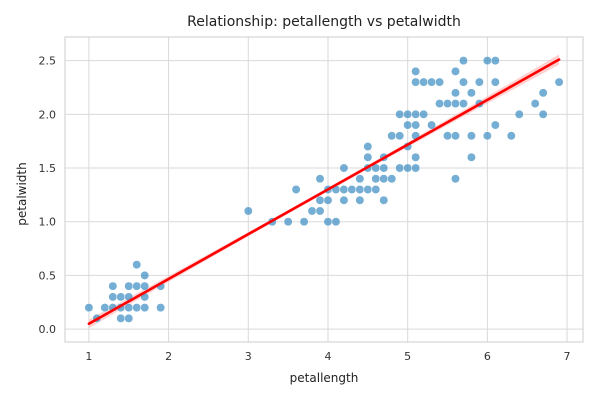 The height and width of the screenshot is (400, 600). Describe the element at coordinates (567, 356) in the screenshot. I see `x-tick-label: 7` at that location.